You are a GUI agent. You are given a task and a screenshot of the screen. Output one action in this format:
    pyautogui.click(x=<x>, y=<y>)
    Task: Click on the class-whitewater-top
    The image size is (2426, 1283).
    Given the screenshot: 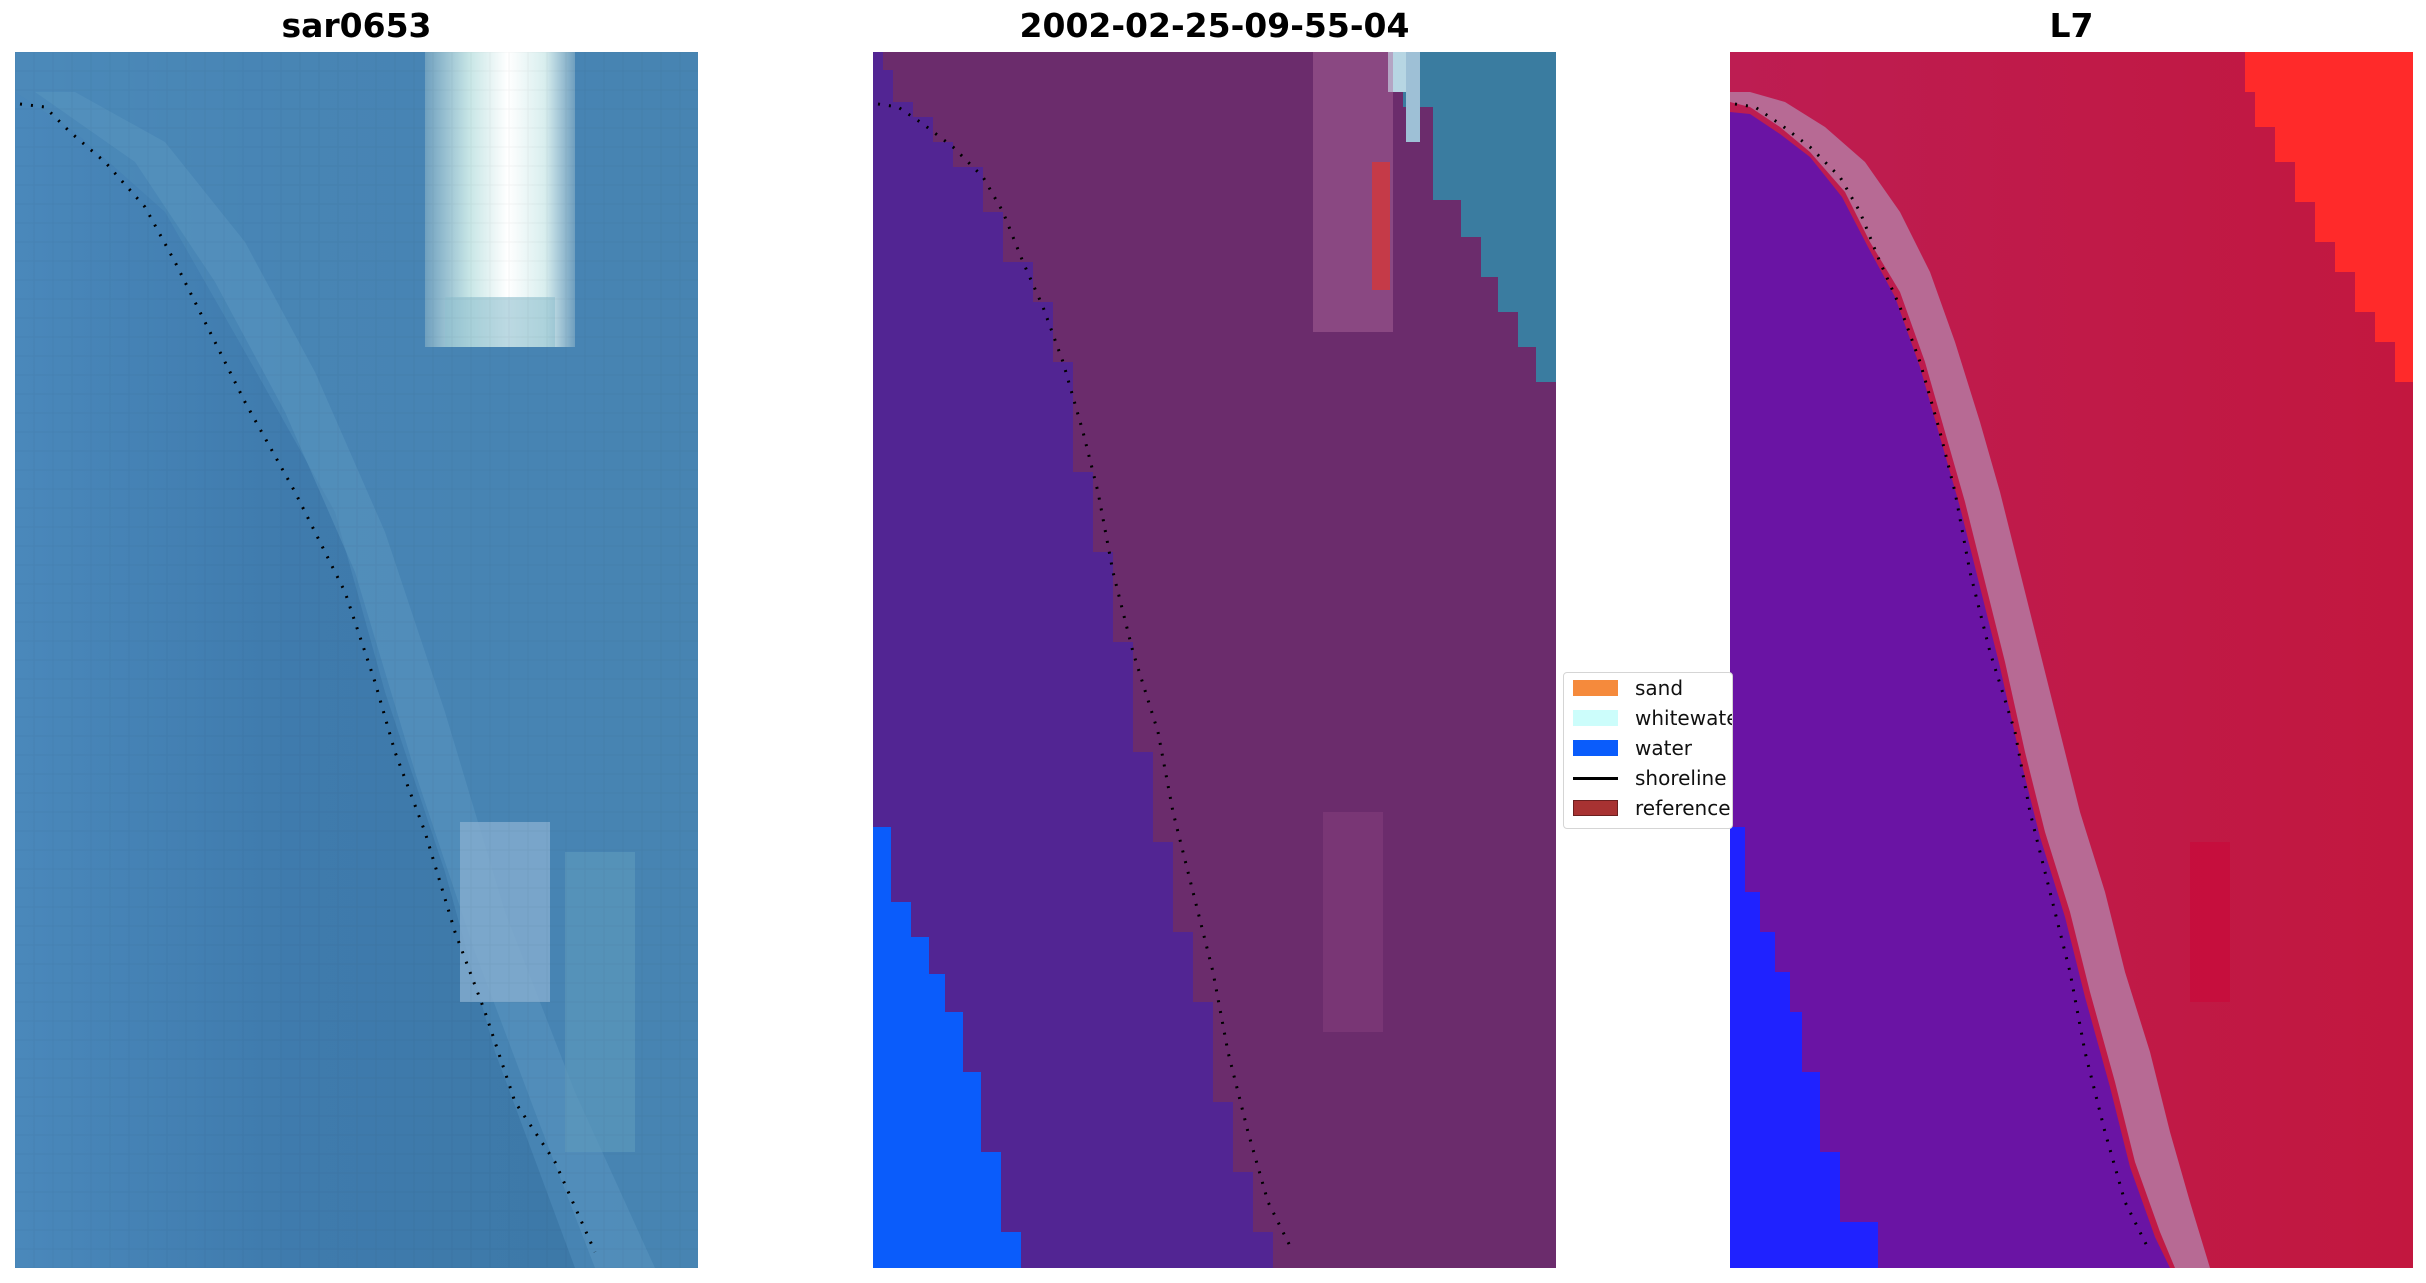 What is the action you would take?
    pyautogui.click(x=1397, y=72)
    